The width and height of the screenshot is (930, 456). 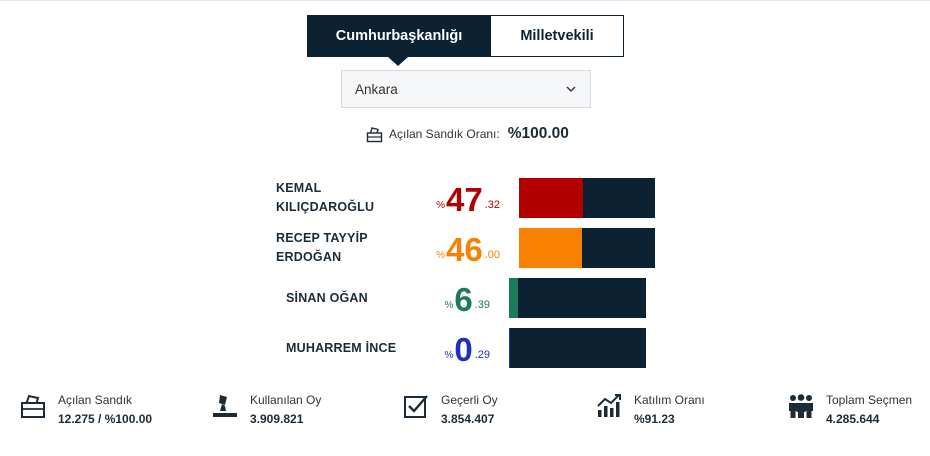 What do you see at coordinates (468, 249) in the screenshot?
I see `candidate-percentage: % 46 .00` at bounding box center [468, 249].